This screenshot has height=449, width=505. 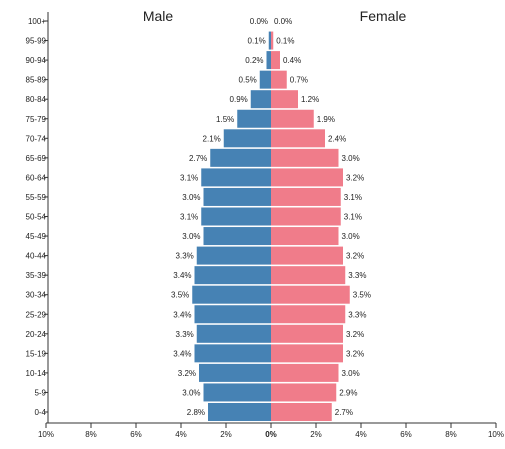 What do you see at coordinates (283, 21) in the screenshot?
I see `female-value-label: 0.0%` at bounding box center [283, 21].